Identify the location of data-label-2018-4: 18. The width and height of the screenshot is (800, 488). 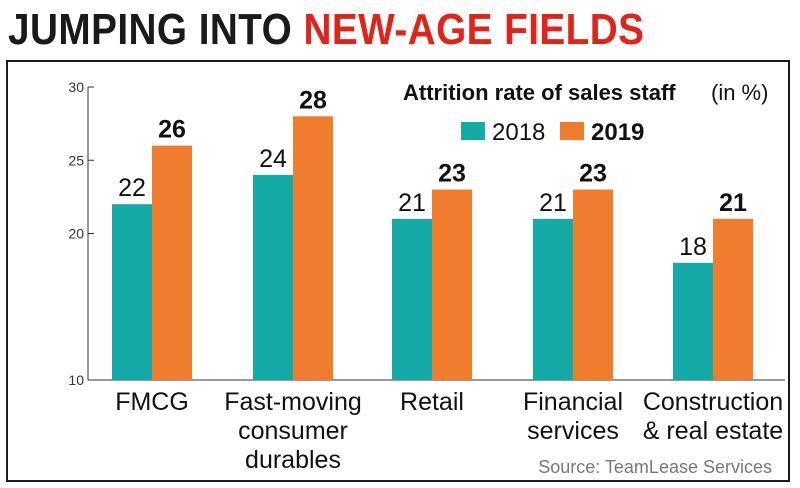
(693, 247).